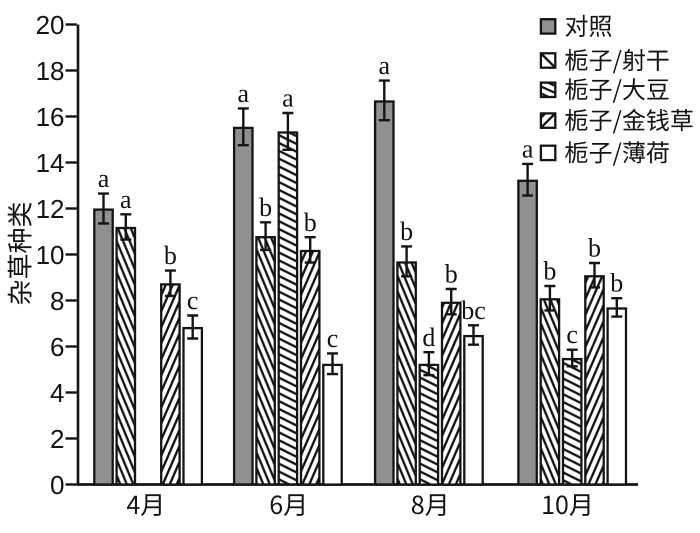 The image size is (700, 533). What do you see at coordinates (428, 337) in the screenshot?
I see `svg-text: d` at bounding box center [428, 337].